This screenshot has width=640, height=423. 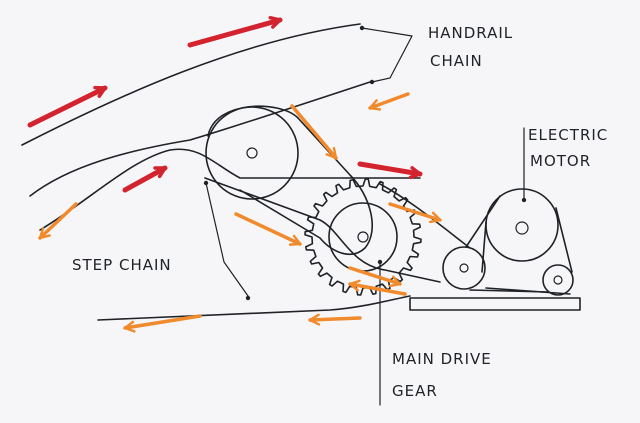 I want to click on motor-hub, so click(x=522, y=228).